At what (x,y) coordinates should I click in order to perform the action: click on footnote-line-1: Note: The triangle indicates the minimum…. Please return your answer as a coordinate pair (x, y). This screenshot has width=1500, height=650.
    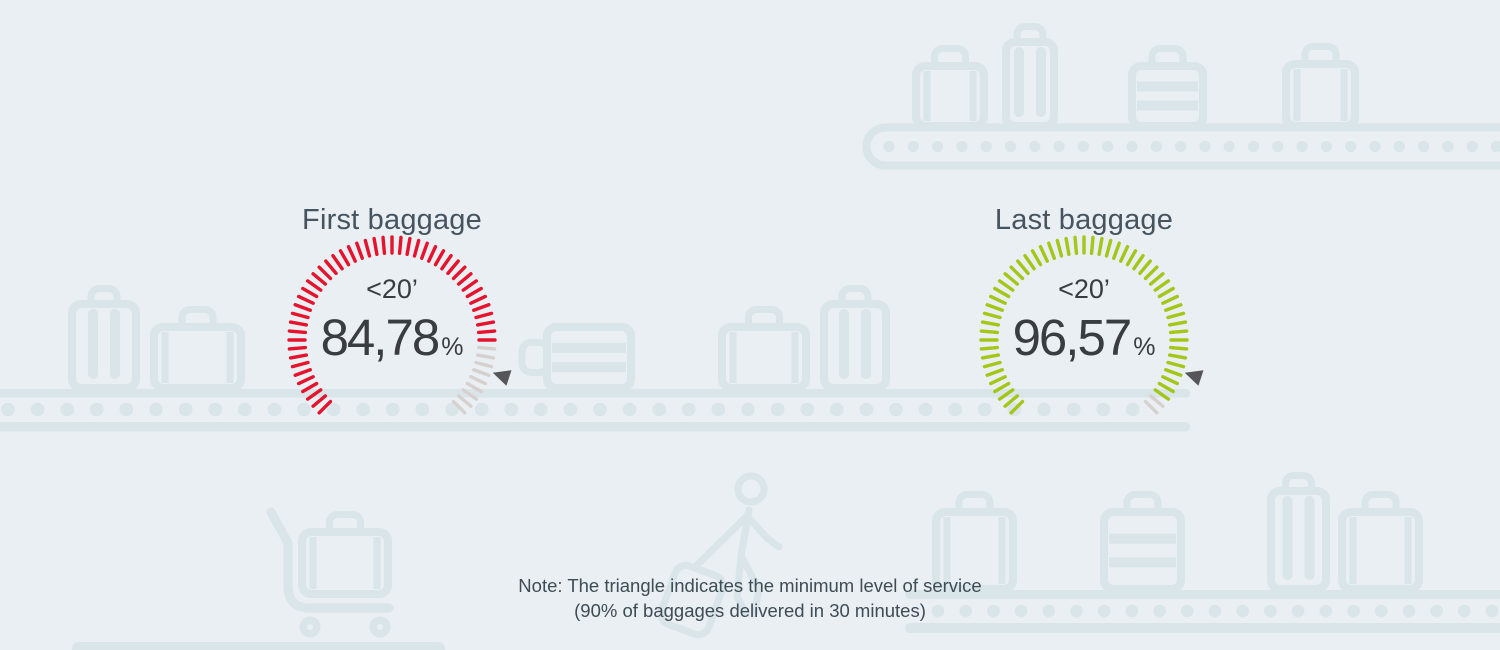
    Looking at the image, I should click on (750, 585).